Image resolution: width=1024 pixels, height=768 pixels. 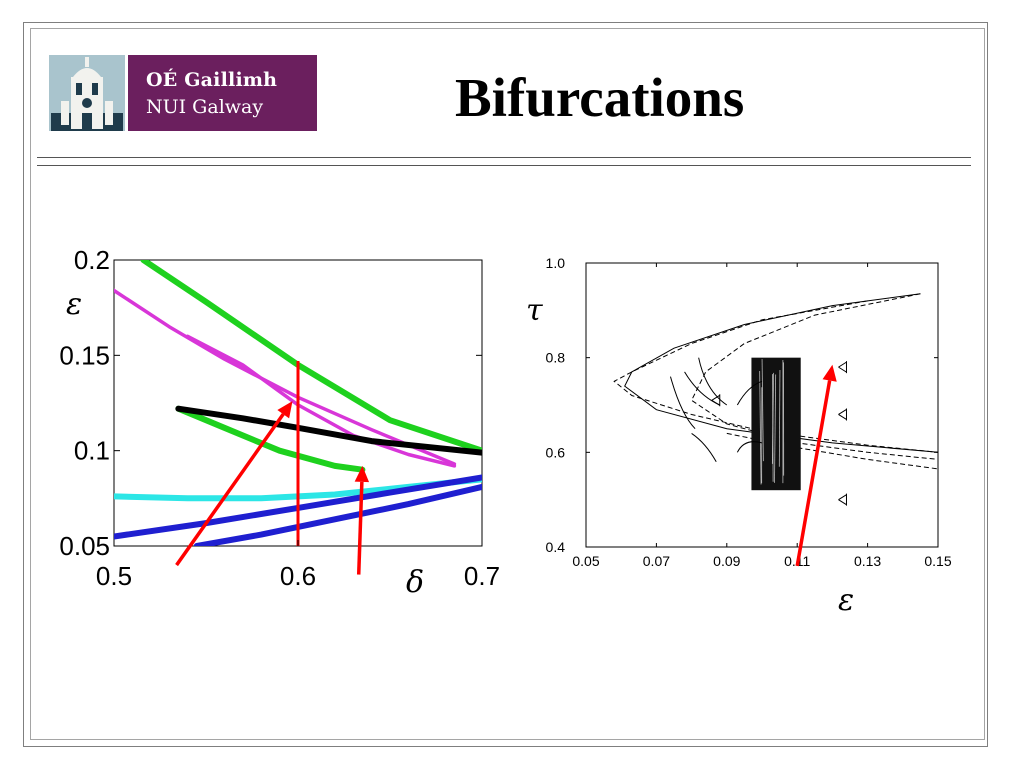 What do you see at coordinates (556, 452) in the screenshot?
I see `right-y-tick-label-1: 0.6` at bounding box center [556, 452].